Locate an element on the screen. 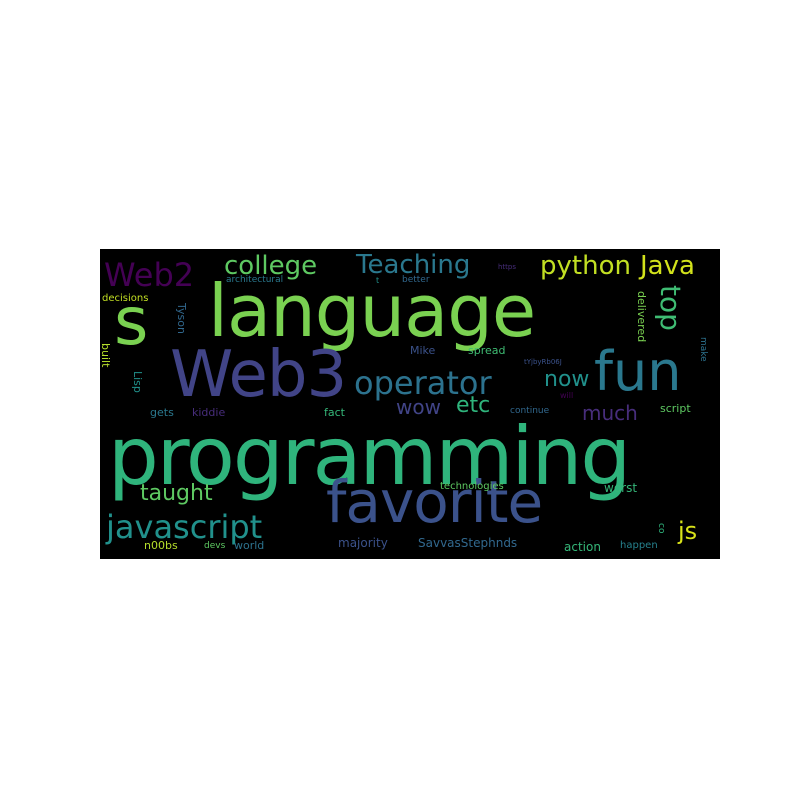 The width and height of the screenshot is (800, 800). word-delivered: delivered is located at coordinates (641, 317).